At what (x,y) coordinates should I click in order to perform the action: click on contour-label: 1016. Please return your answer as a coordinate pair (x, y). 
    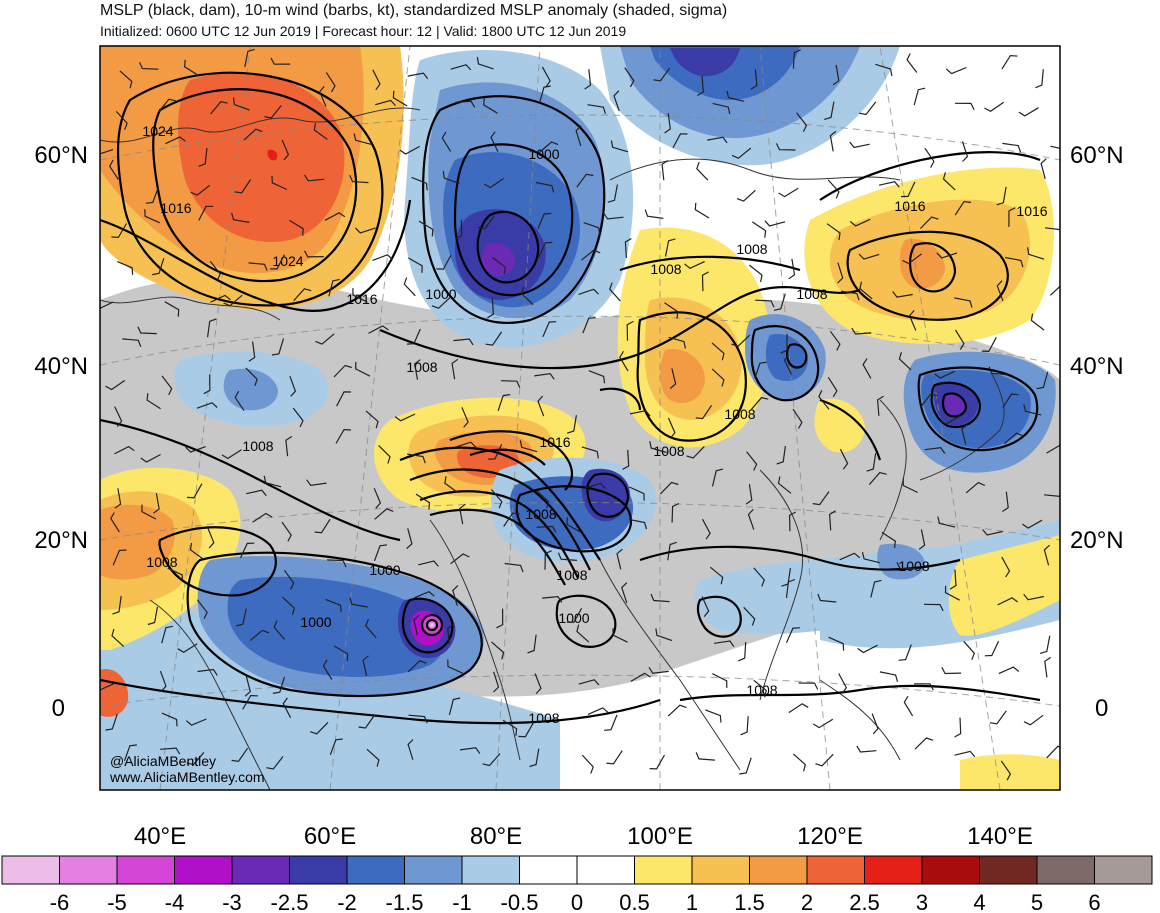
    Looking at the image, I should click on (175, 208).